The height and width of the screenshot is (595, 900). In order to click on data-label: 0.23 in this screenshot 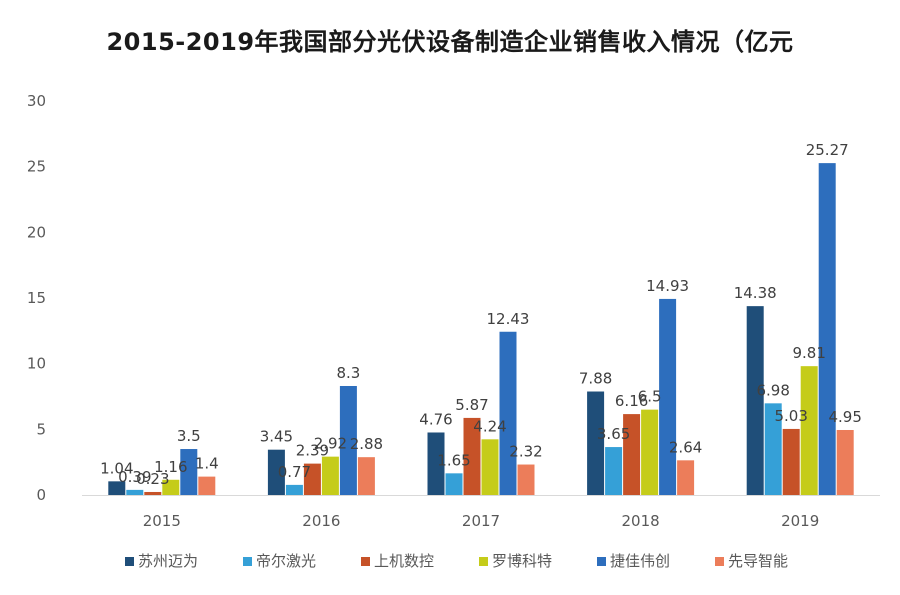, I will do `click(152, 479)`.